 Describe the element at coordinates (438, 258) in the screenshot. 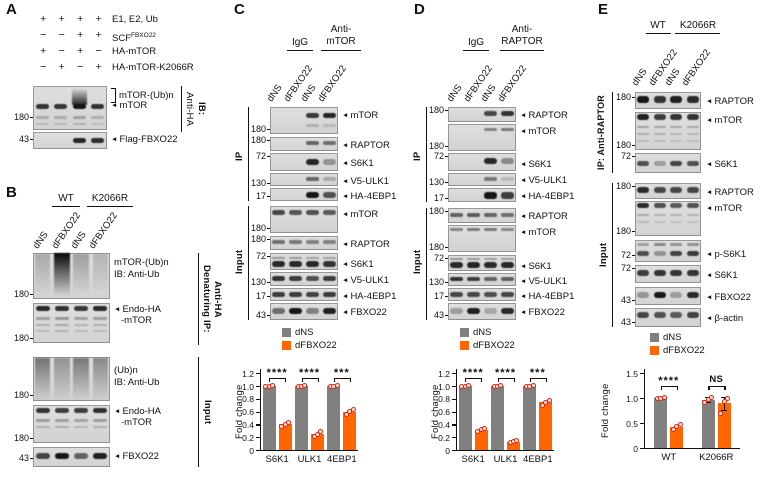

I see `marker-label: 72` at that location.